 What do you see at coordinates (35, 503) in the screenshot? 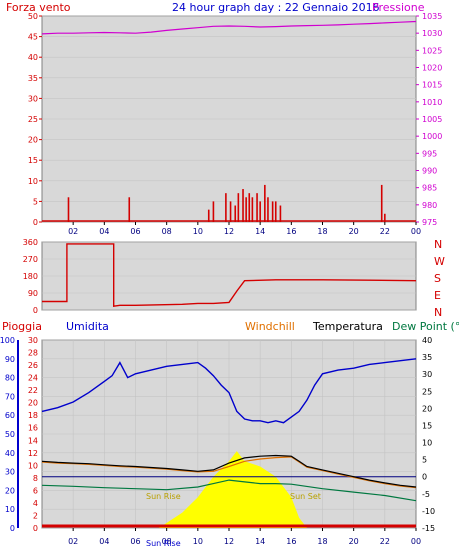
I see `rain-tick-label: 4` at bounding box center [35, 503].